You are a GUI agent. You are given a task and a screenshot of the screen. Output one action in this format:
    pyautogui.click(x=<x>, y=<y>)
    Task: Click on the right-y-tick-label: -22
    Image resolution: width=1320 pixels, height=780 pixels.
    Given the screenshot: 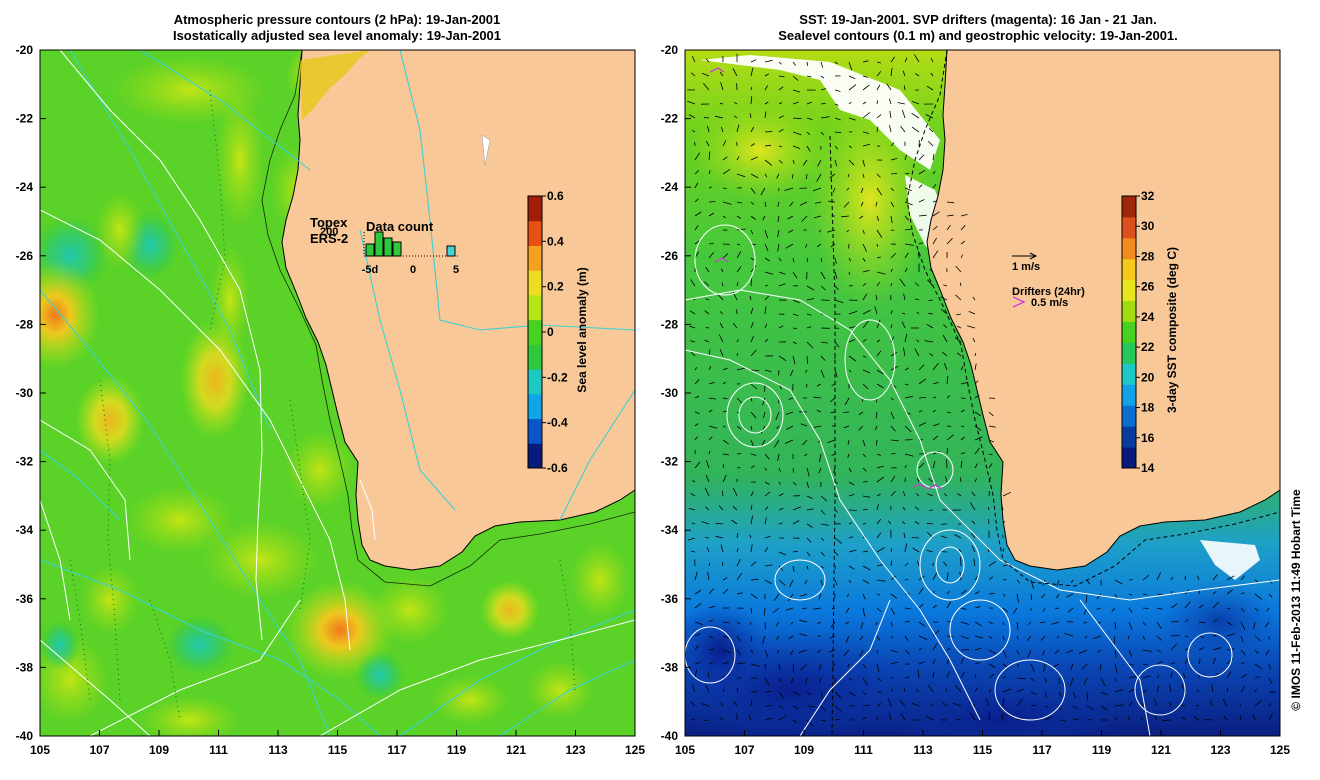 What is the action you would take?
    pyautogui.click(x=670, y=119)
    